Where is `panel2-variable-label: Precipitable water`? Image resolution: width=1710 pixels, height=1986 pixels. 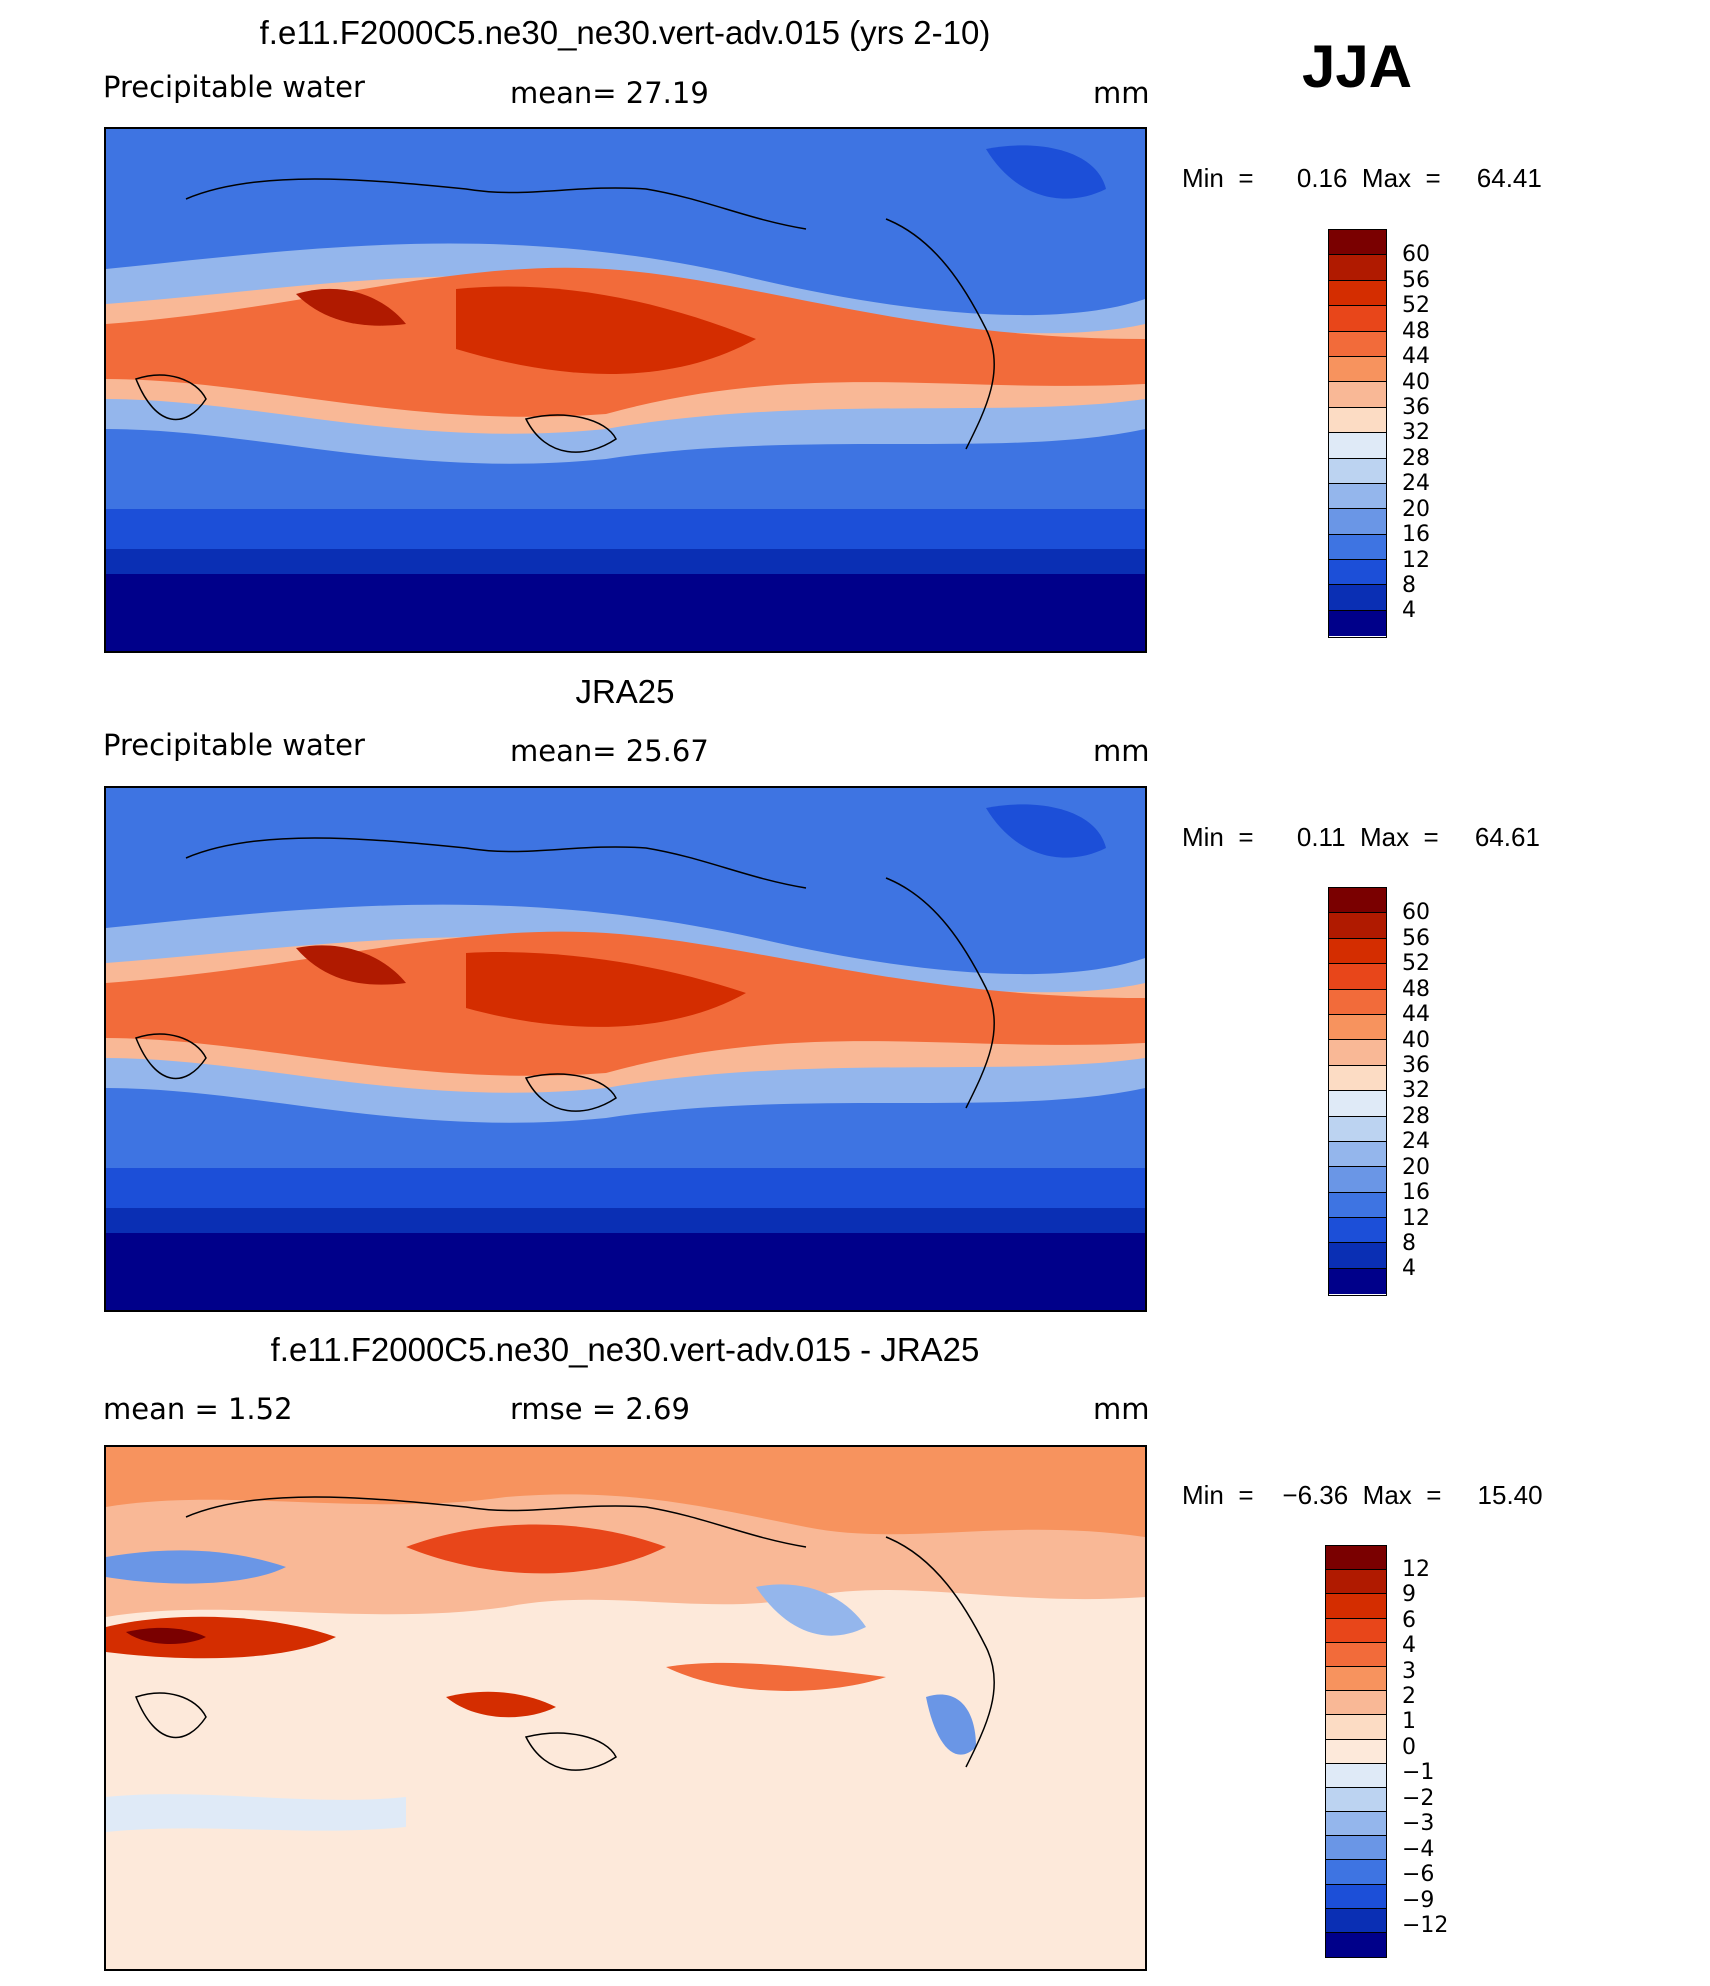
panel2-variable-label: Precipitable water is located at coordinates (234, 745).